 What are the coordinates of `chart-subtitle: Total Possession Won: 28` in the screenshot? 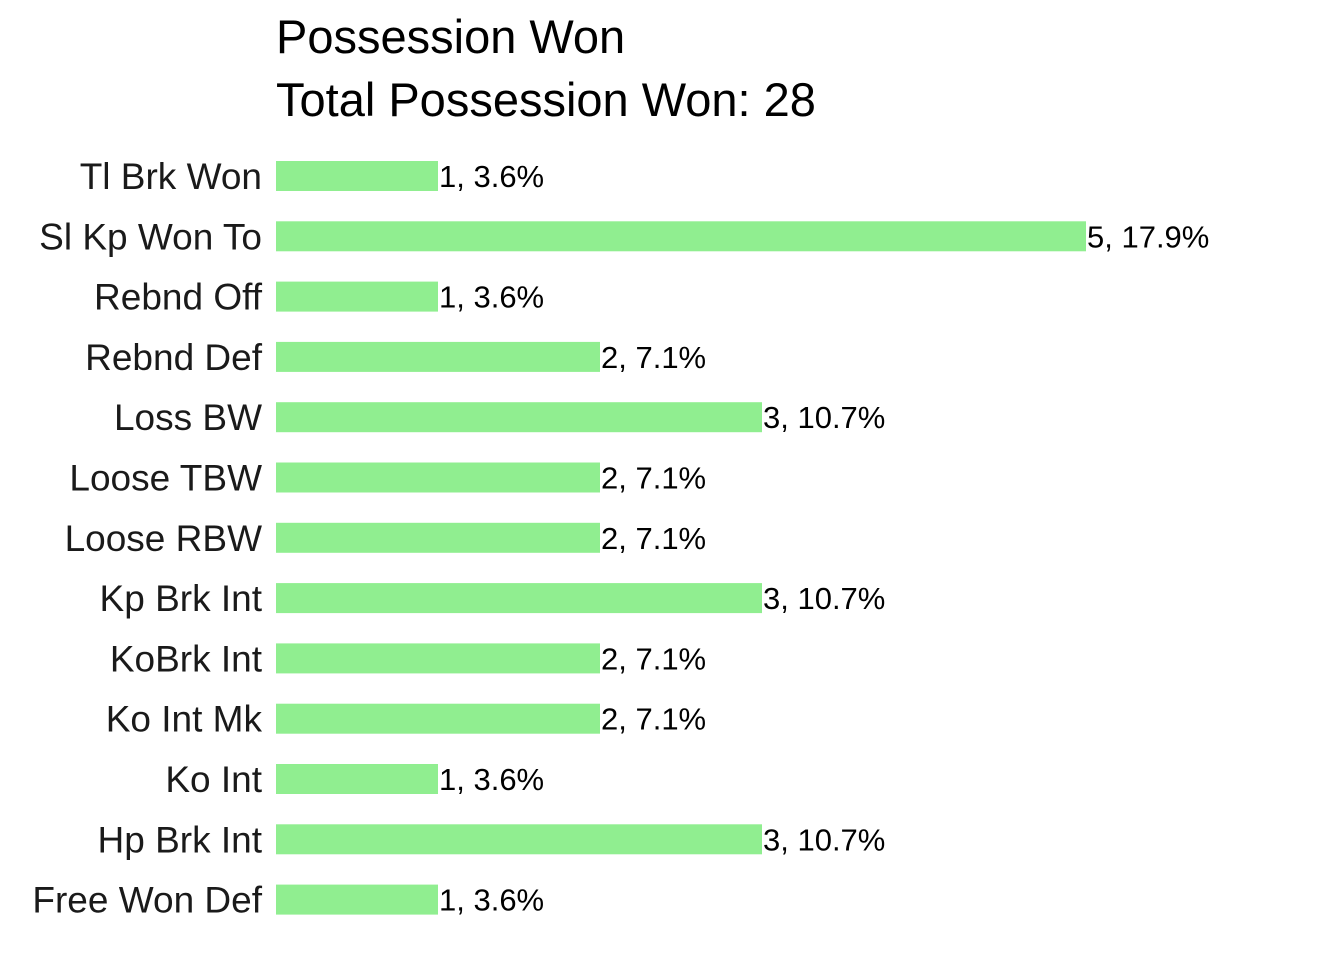 It's located at (546, 99).